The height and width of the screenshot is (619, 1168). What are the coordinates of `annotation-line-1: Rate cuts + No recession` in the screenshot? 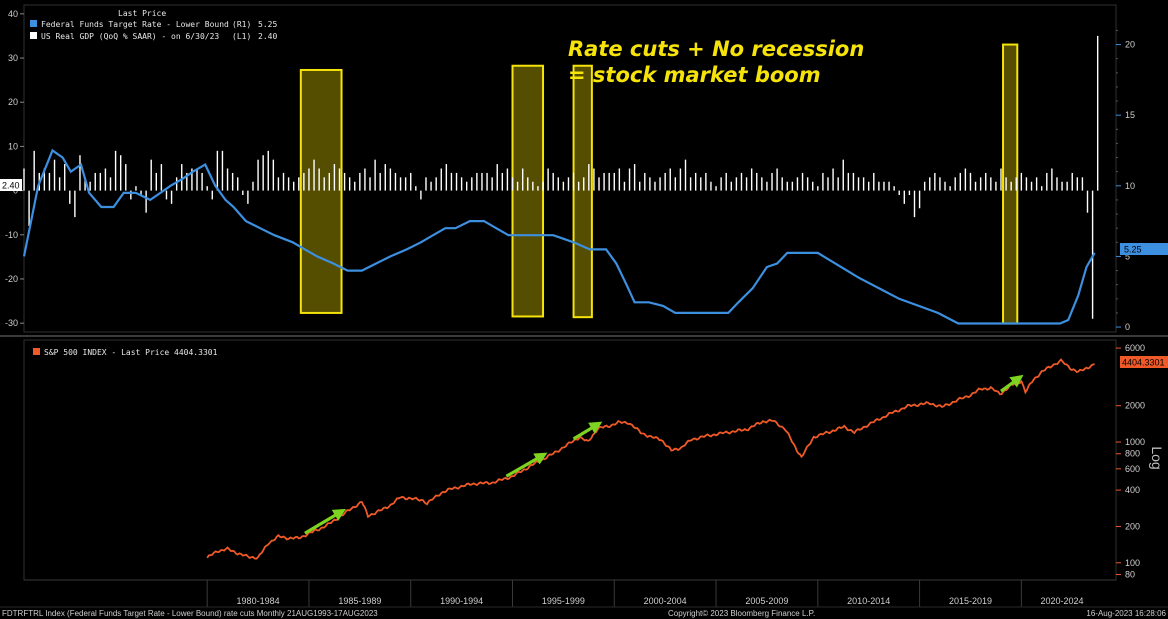 It's located at (716, 49).